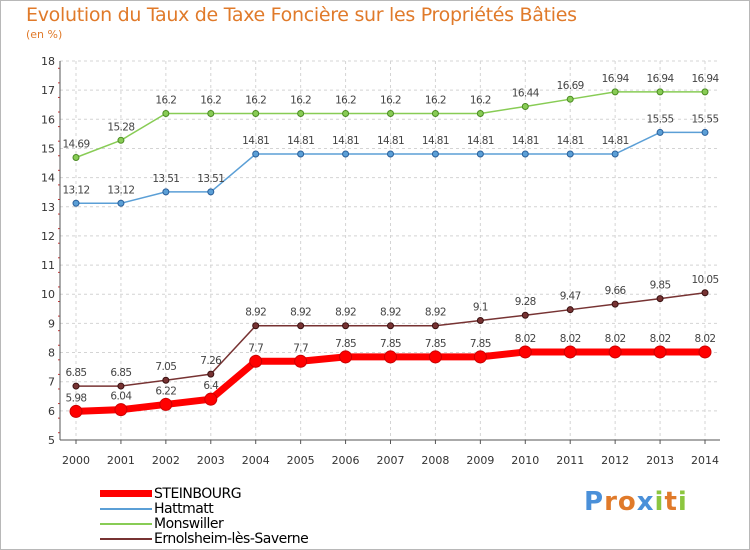  Describe the element at coordinates (480, 307) in the screenshot. I see `data-label-ernolsheim: 9.1` at that location.